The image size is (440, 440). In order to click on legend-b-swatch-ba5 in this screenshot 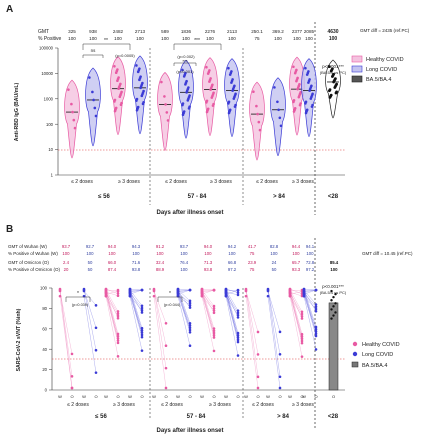, I will do `click(355, 364)`.